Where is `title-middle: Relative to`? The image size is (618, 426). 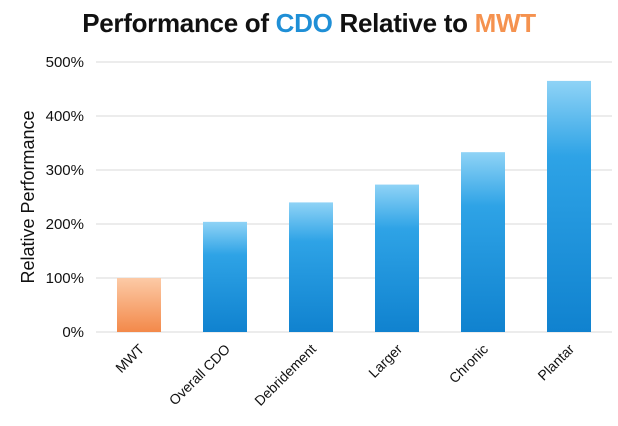 title-middle: Relative to is located at coordinates (403, 23).